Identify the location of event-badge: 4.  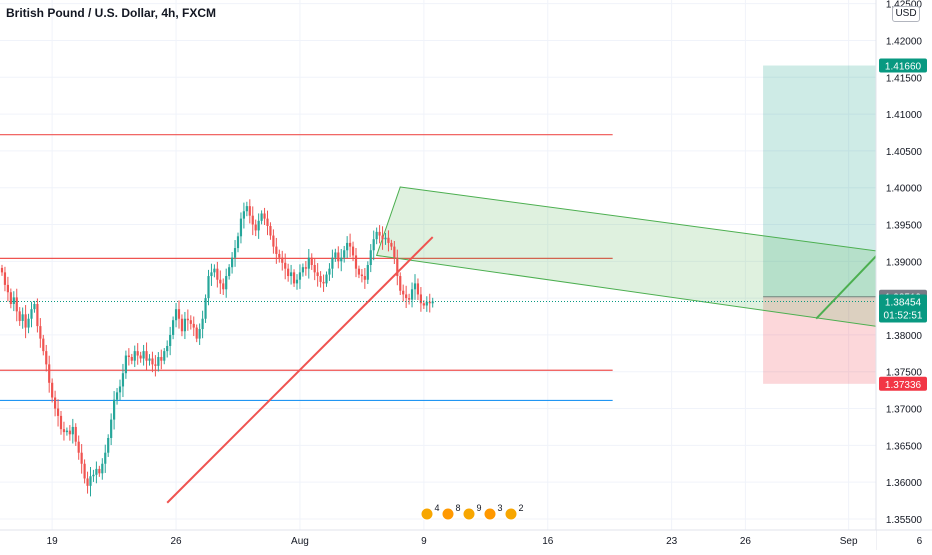
(430, 512).